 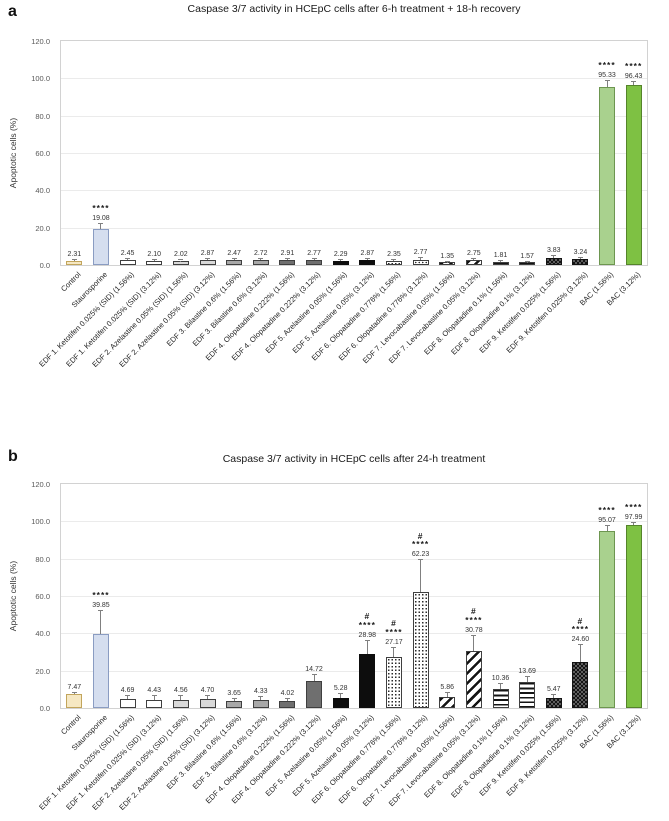 What do you see at coordinates (474, 630) in the screenshot?
I see `value-label: 30.78` at bounding box center [474, 630].